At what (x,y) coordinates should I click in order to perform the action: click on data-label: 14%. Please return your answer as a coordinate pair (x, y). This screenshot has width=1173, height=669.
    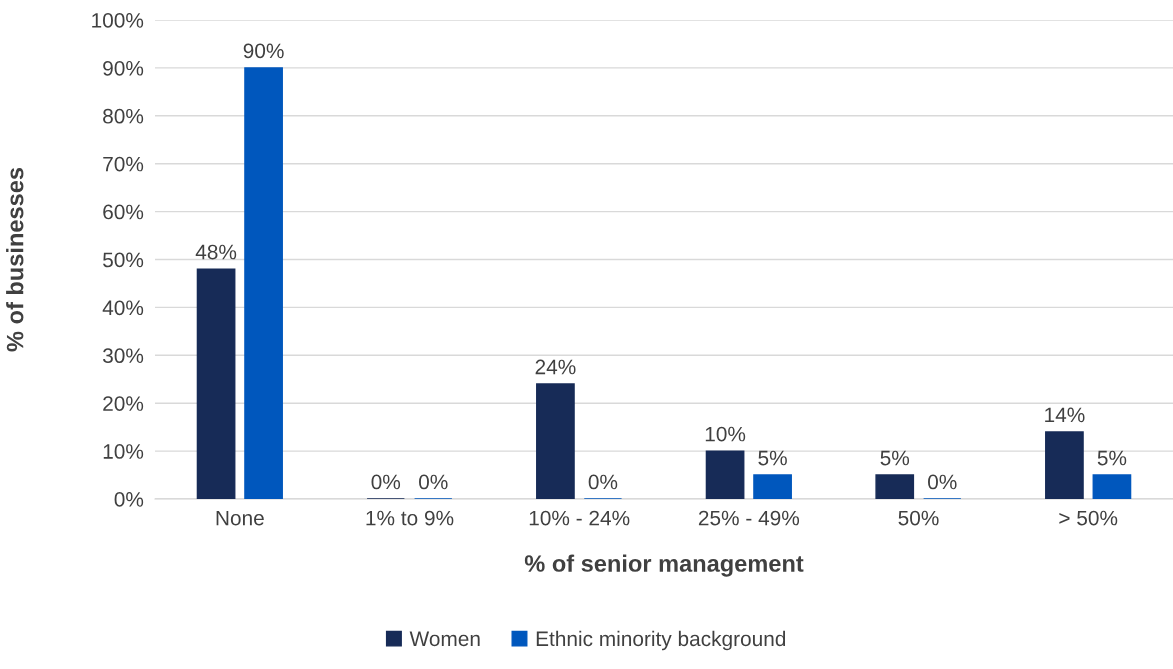
    Looking at the image, I should click on (1065, 415).